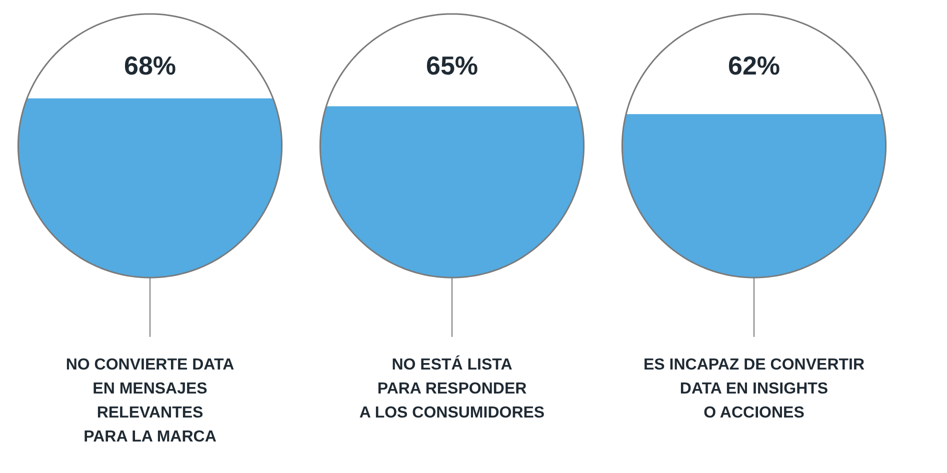 This screenshot has height=473, width=947. What do you see at coordinates (754, 65) in the screenshot?
I see `data-label: 62%` at bounding box center [754, 65].